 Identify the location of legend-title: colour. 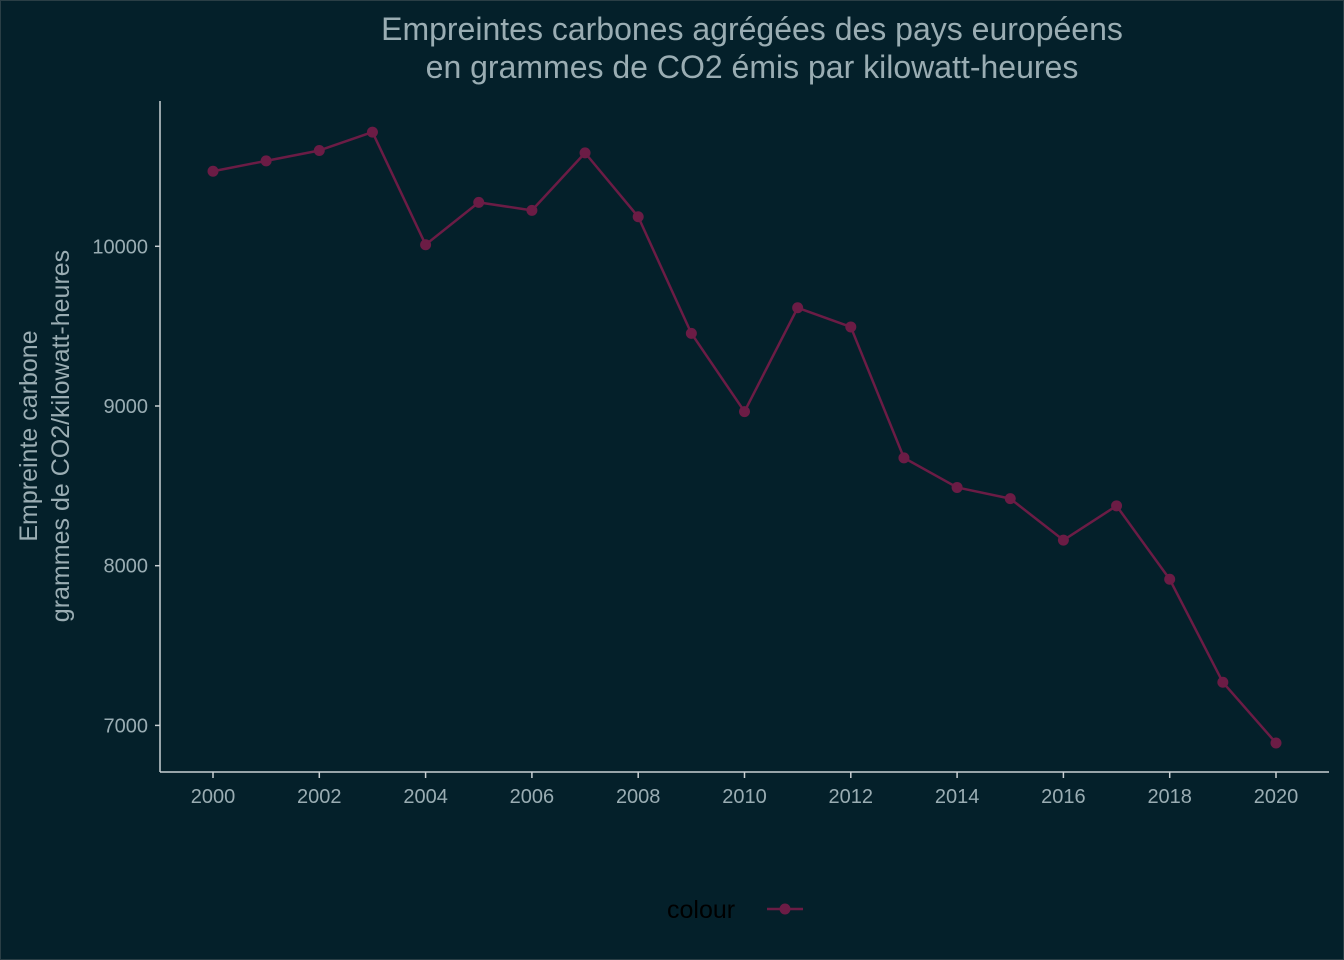
(701, 910).